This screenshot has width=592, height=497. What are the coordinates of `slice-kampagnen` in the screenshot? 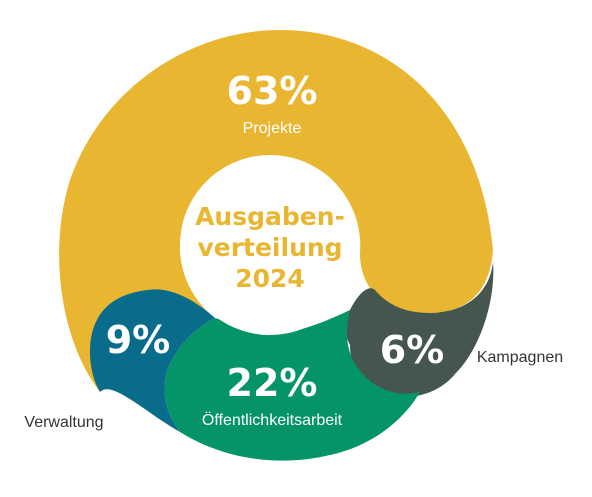 It's located at (419, 330).